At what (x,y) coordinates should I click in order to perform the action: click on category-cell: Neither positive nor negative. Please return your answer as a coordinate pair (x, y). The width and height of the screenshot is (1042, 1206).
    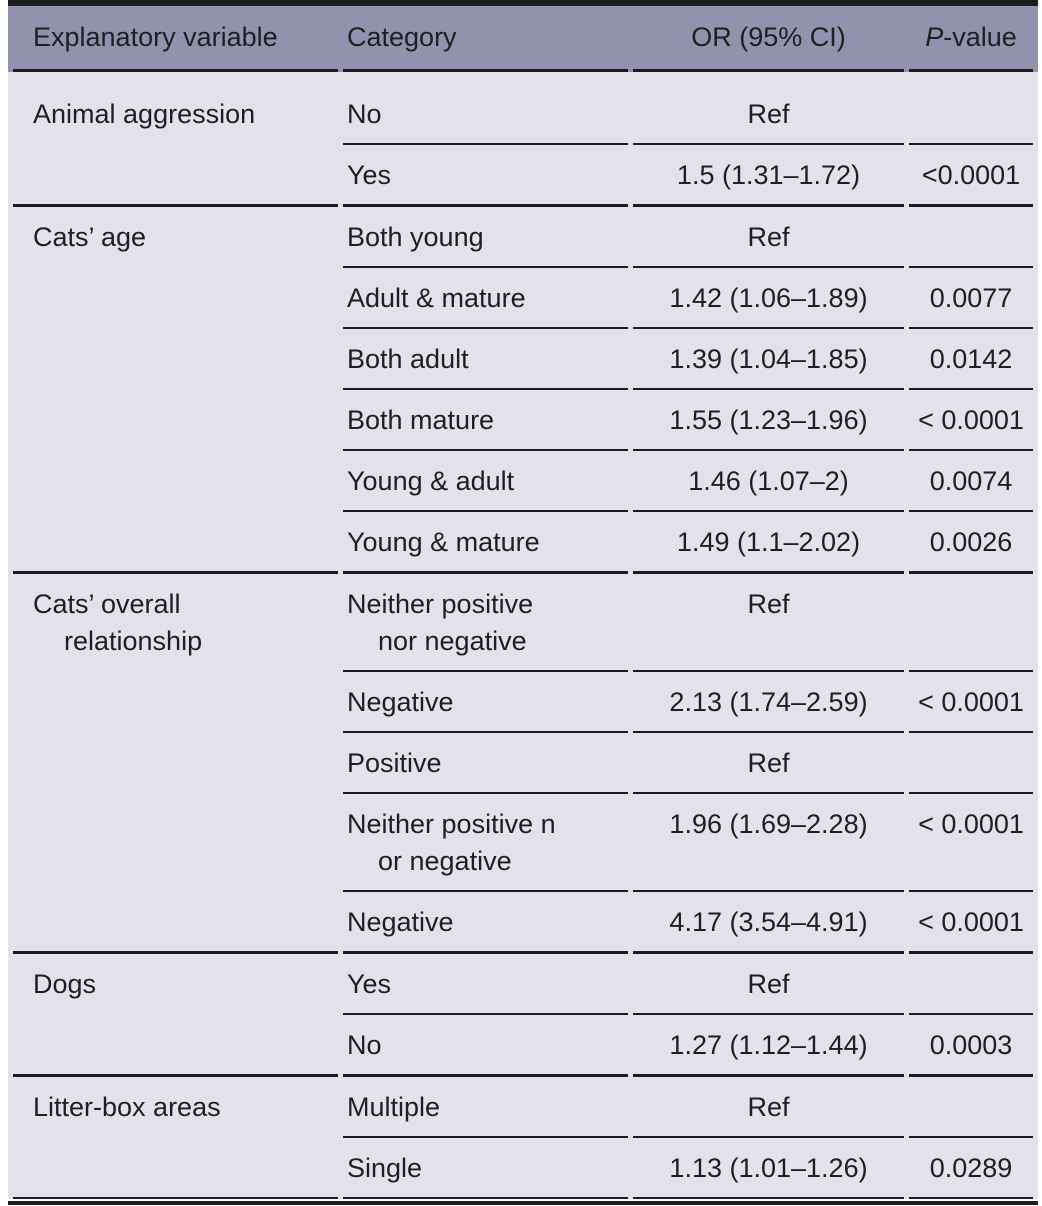
    Looking at the image, I should click on (485, 623).